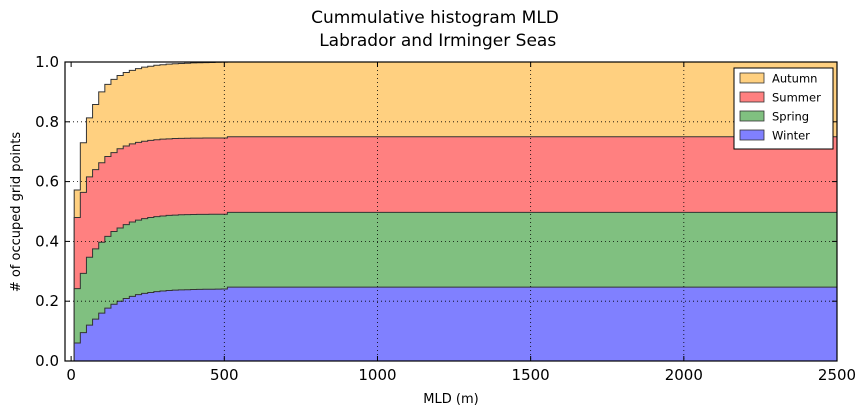 This screenshot has height=416, width=868. I want to click on legend-label-autumn: Autumn, so click(794, 79).